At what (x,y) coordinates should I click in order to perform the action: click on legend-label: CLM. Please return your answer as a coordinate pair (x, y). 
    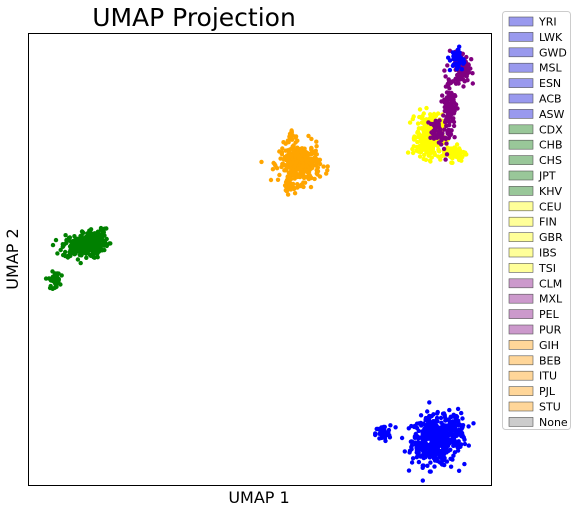
    Looking at the image, I should click on (550, 283).